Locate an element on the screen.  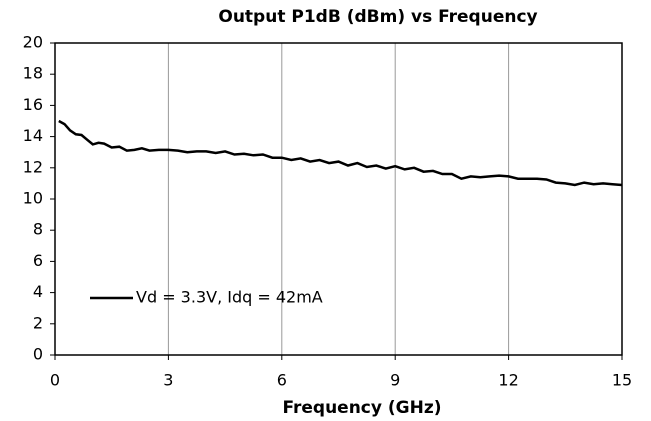
y-tick-label: 0 is located at coordinates (38, 354).